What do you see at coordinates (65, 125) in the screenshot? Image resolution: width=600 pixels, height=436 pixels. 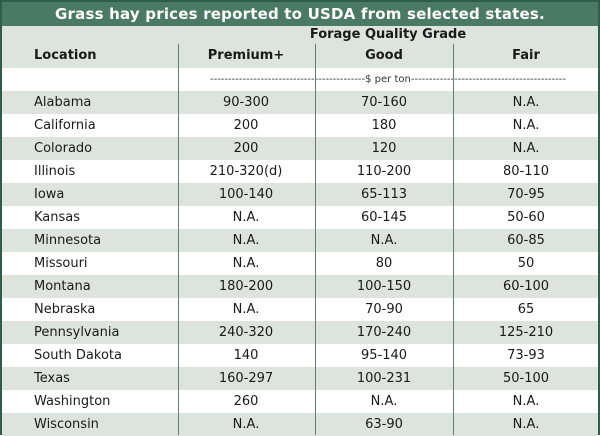 I see `cell-location: California` at bounding box center [65, 125].